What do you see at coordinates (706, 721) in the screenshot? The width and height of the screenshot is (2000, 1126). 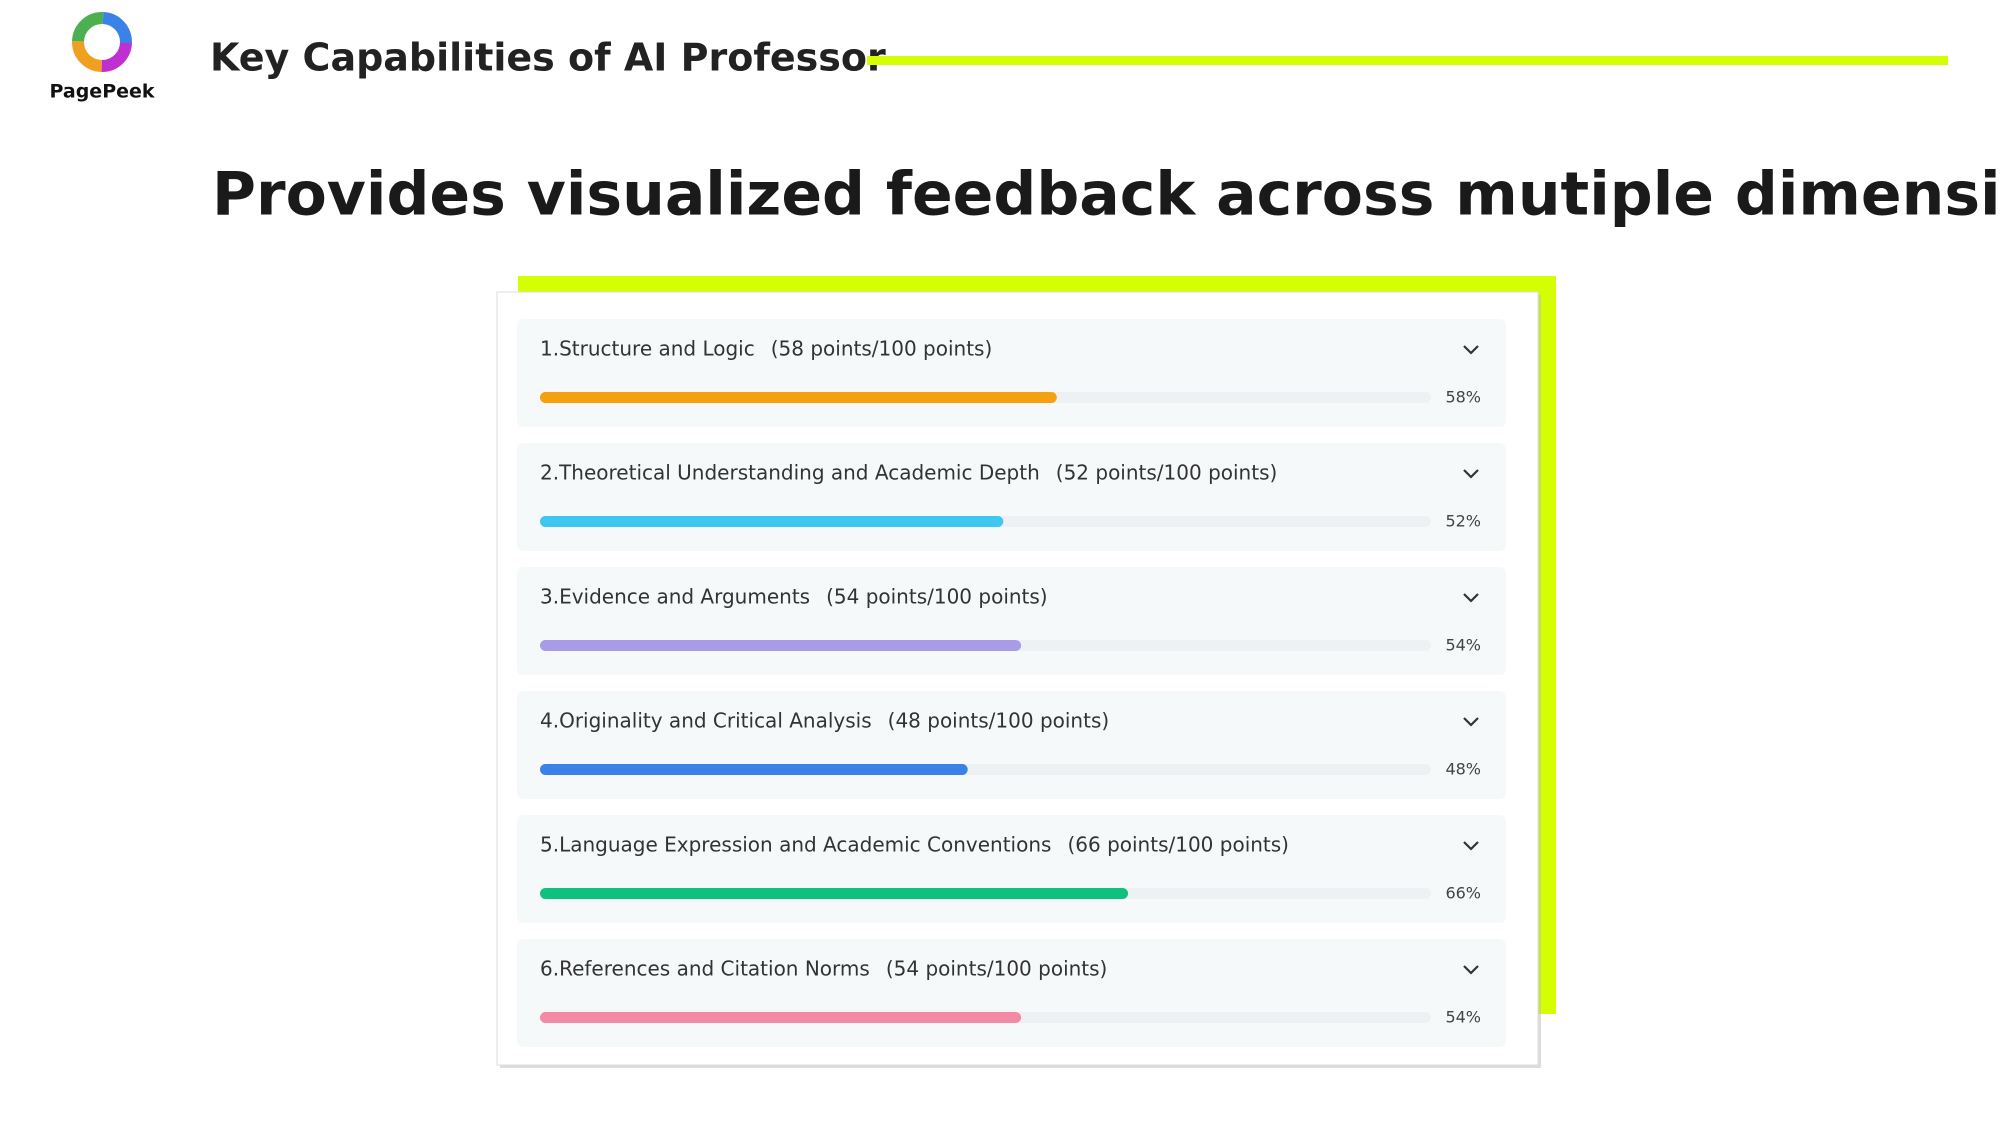 I see `item-label: 4.Originality and Critical Analysis` at bounding box center [706, 721].